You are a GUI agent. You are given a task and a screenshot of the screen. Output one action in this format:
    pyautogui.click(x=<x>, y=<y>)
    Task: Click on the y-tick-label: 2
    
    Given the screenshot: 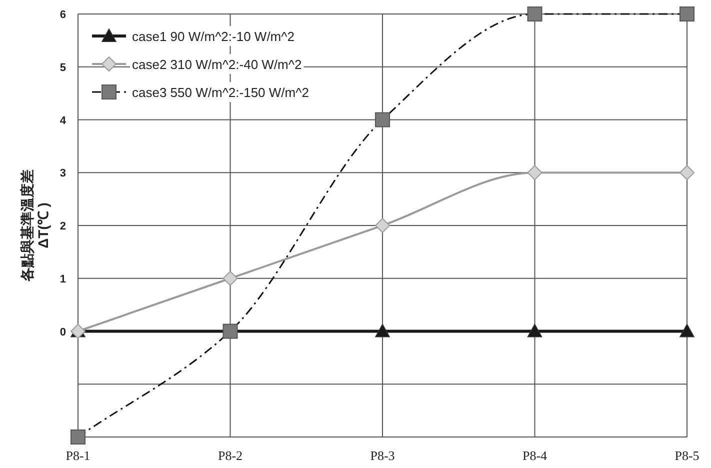 What is the action you would take?
    pyautogui.click(x=63, y=226)
    